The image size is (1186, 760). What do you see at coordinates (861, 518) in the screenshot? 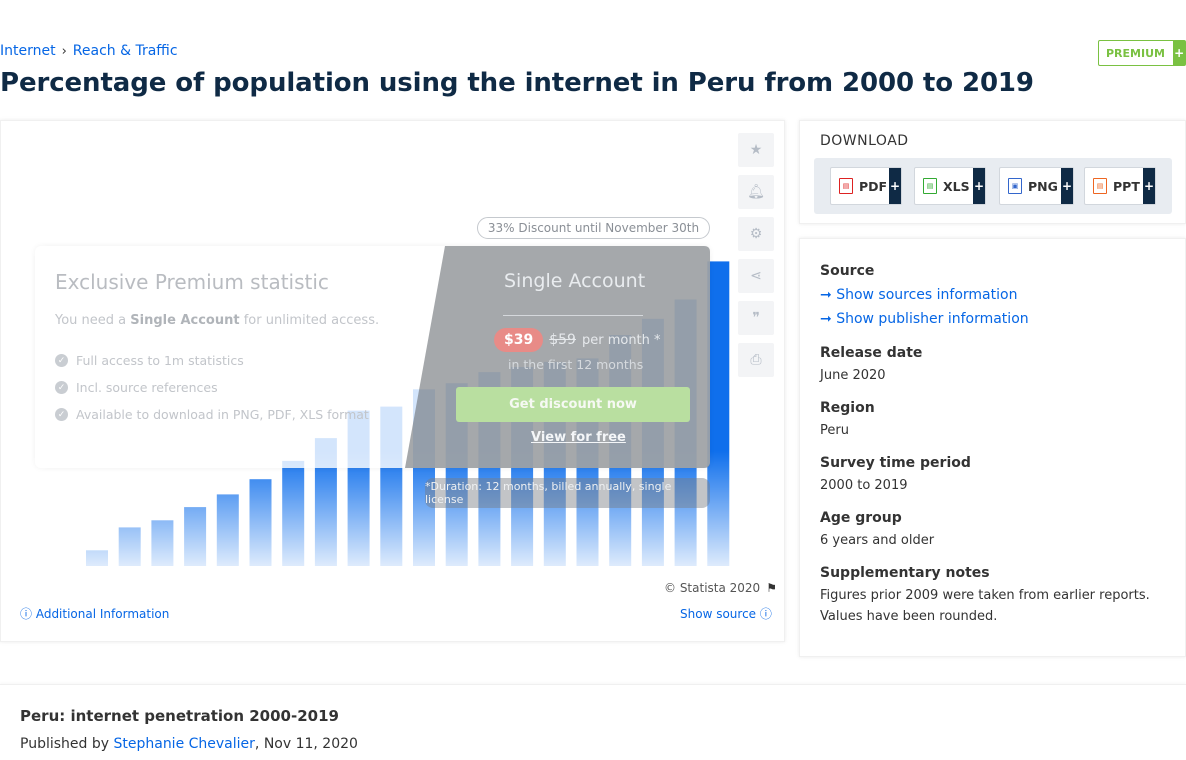
I see `age-label: Age group` at bounding box center [861, 518].